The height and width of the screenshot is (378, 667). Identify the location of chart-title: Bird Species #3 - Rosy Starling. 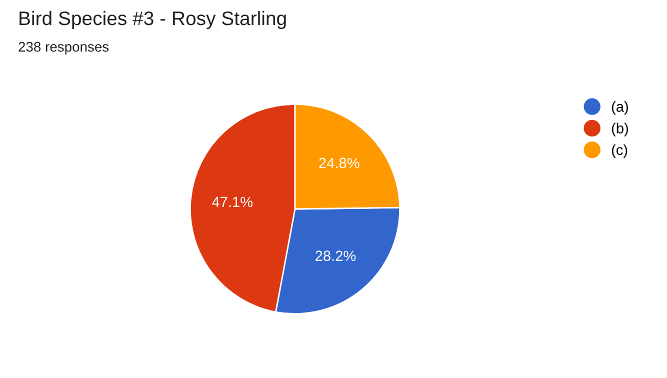
(153, 20).